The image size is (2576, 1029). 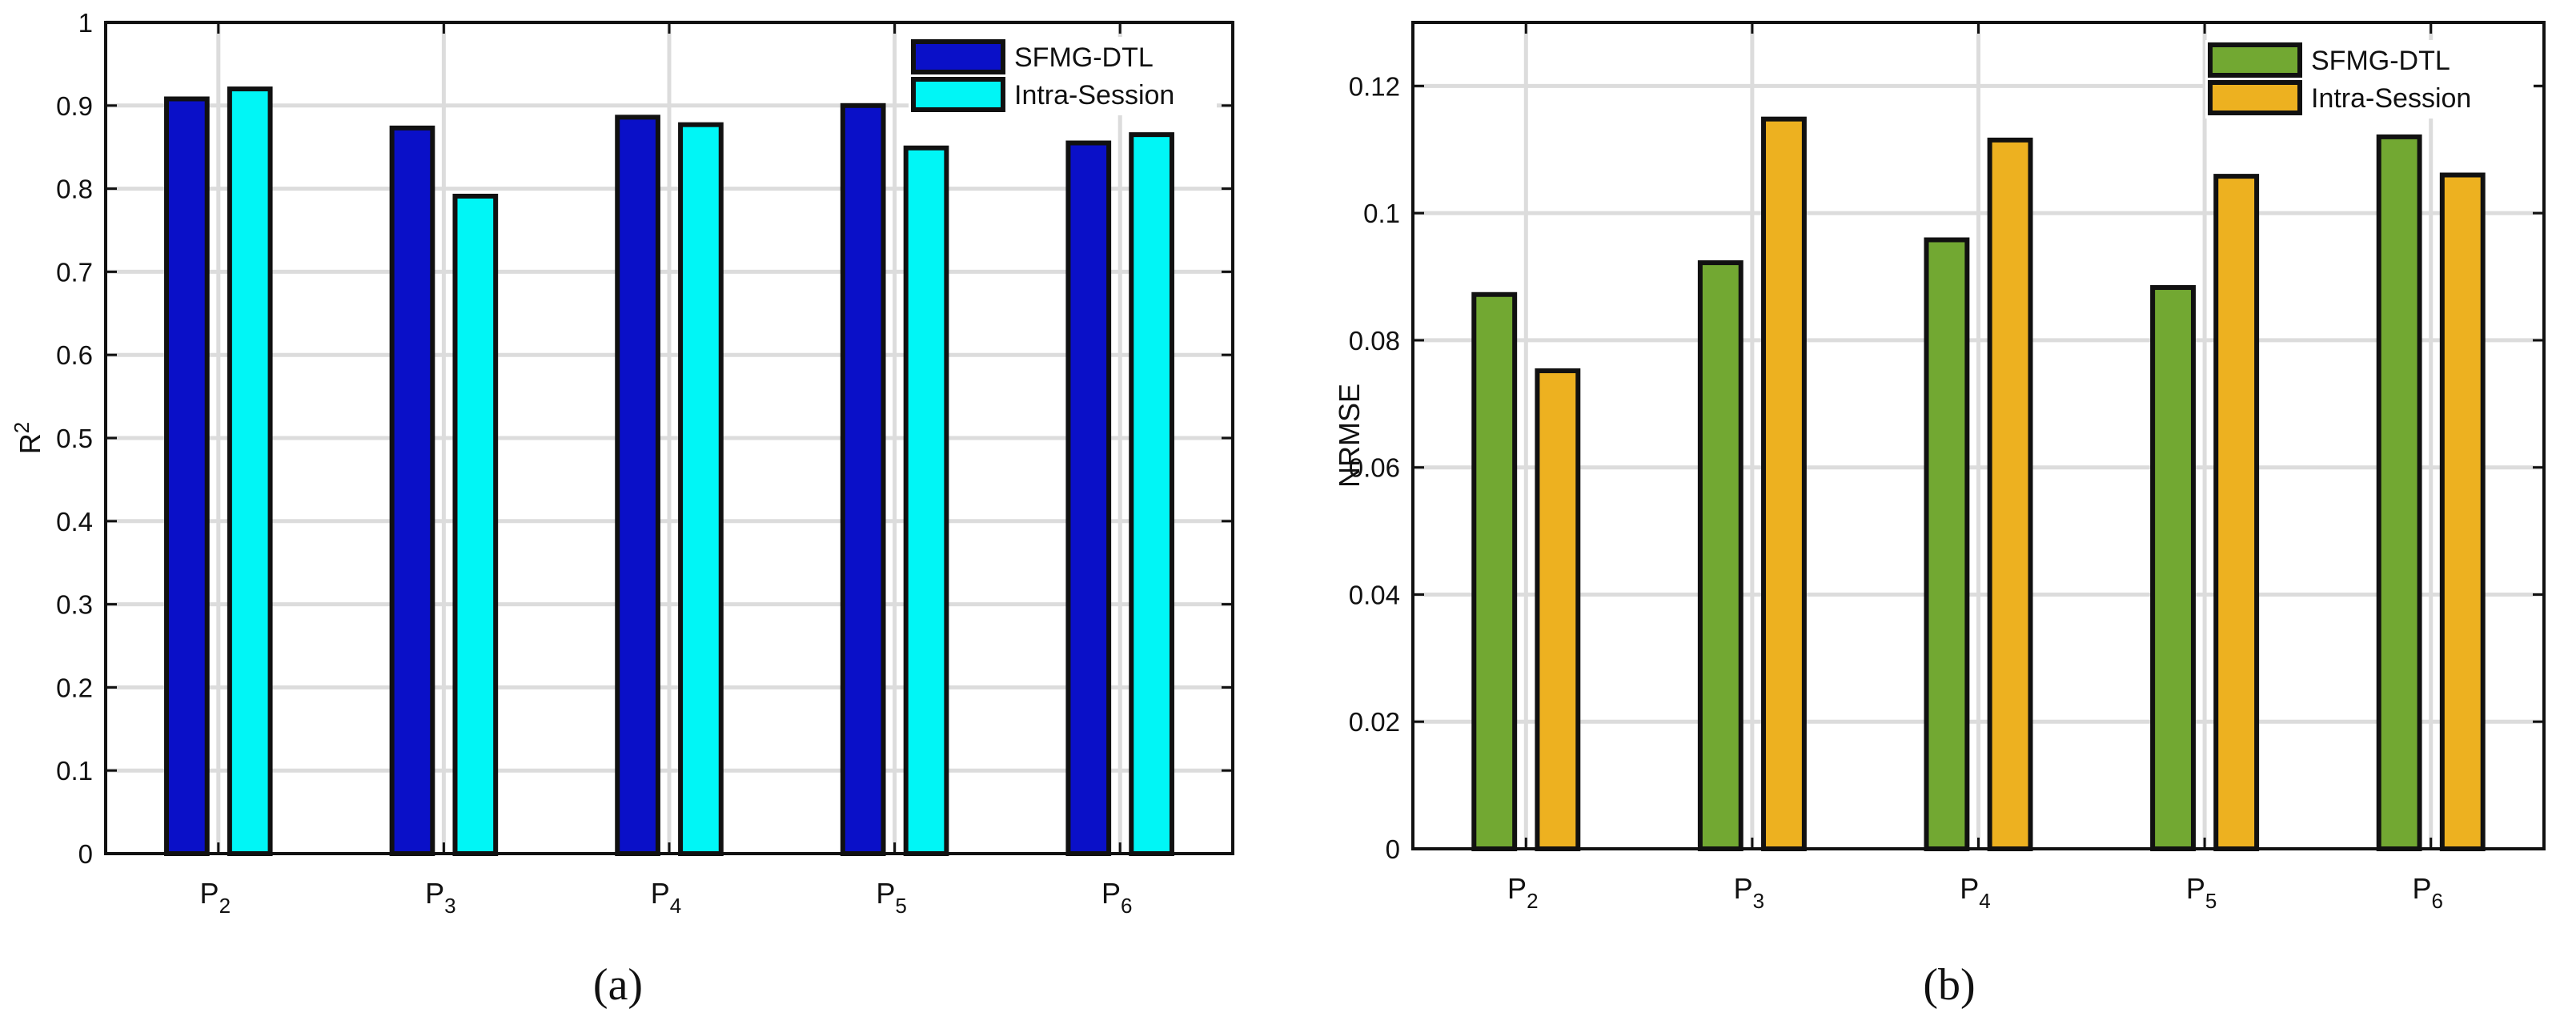 I want to click on y-tick-label: 0.4, so click(x=74, y=522).